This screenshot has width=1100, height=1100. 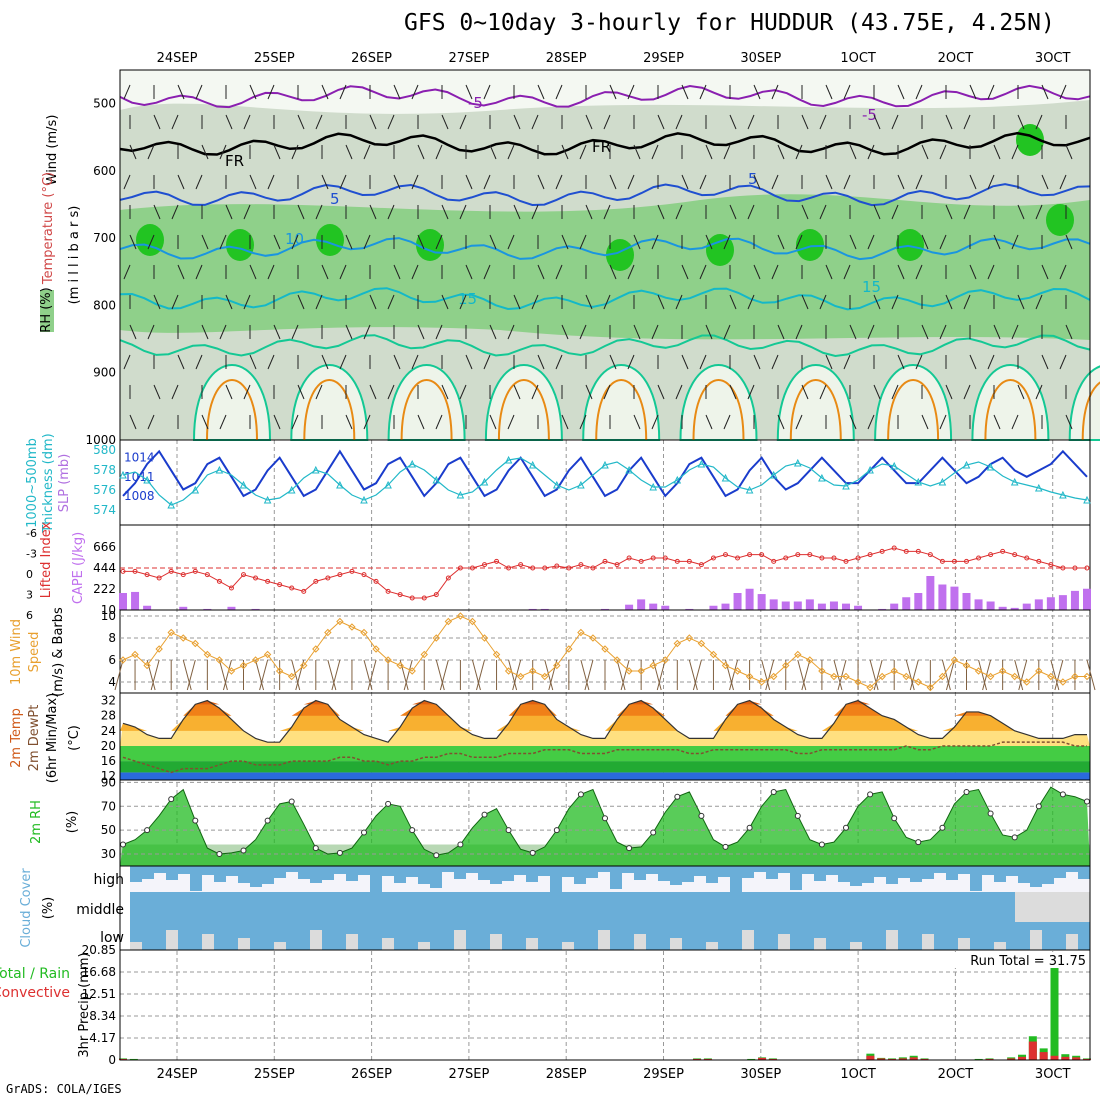 What do you see at coordinates (112, 682) in the screenshot?
I see `wind-tick: 4` at bounding box center [112, 682].